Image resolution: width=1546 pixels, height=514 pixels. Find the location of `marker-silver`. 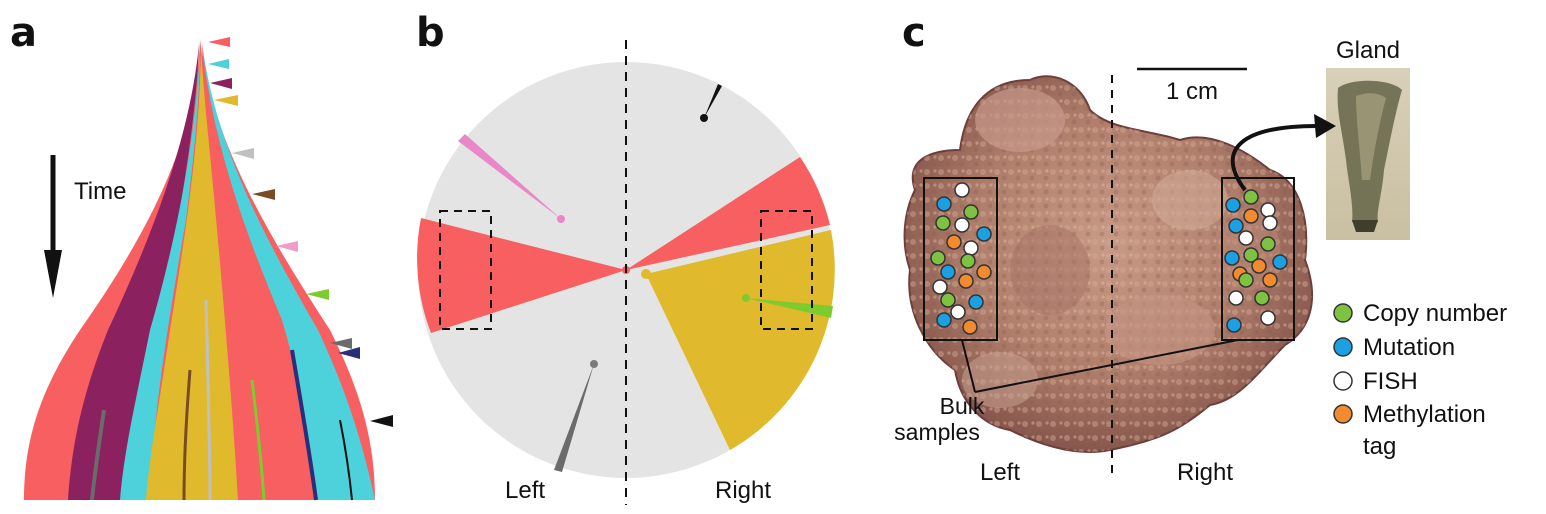

marker-silver is located at coordinates (243, 153).